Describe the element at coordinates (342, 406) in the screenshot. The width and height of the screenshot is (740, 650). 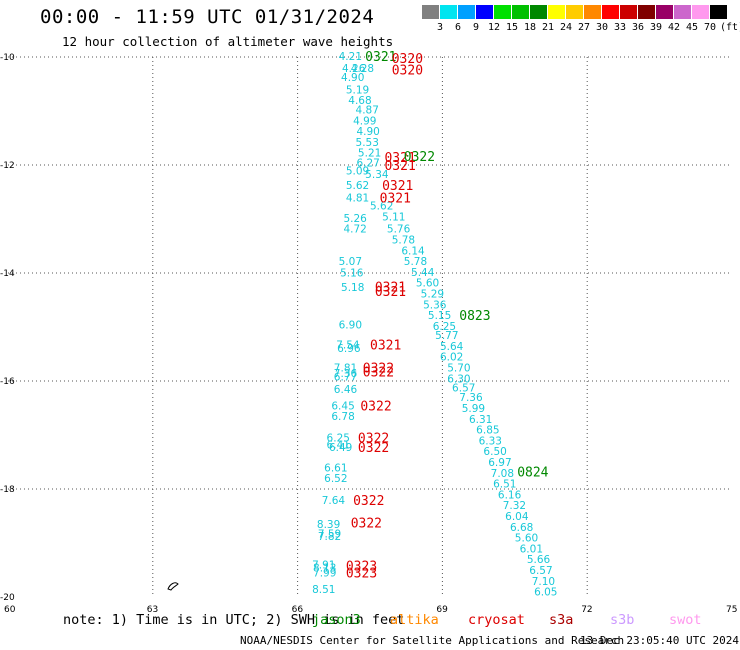
I see `wave-height-reading: 6.45` at that location.